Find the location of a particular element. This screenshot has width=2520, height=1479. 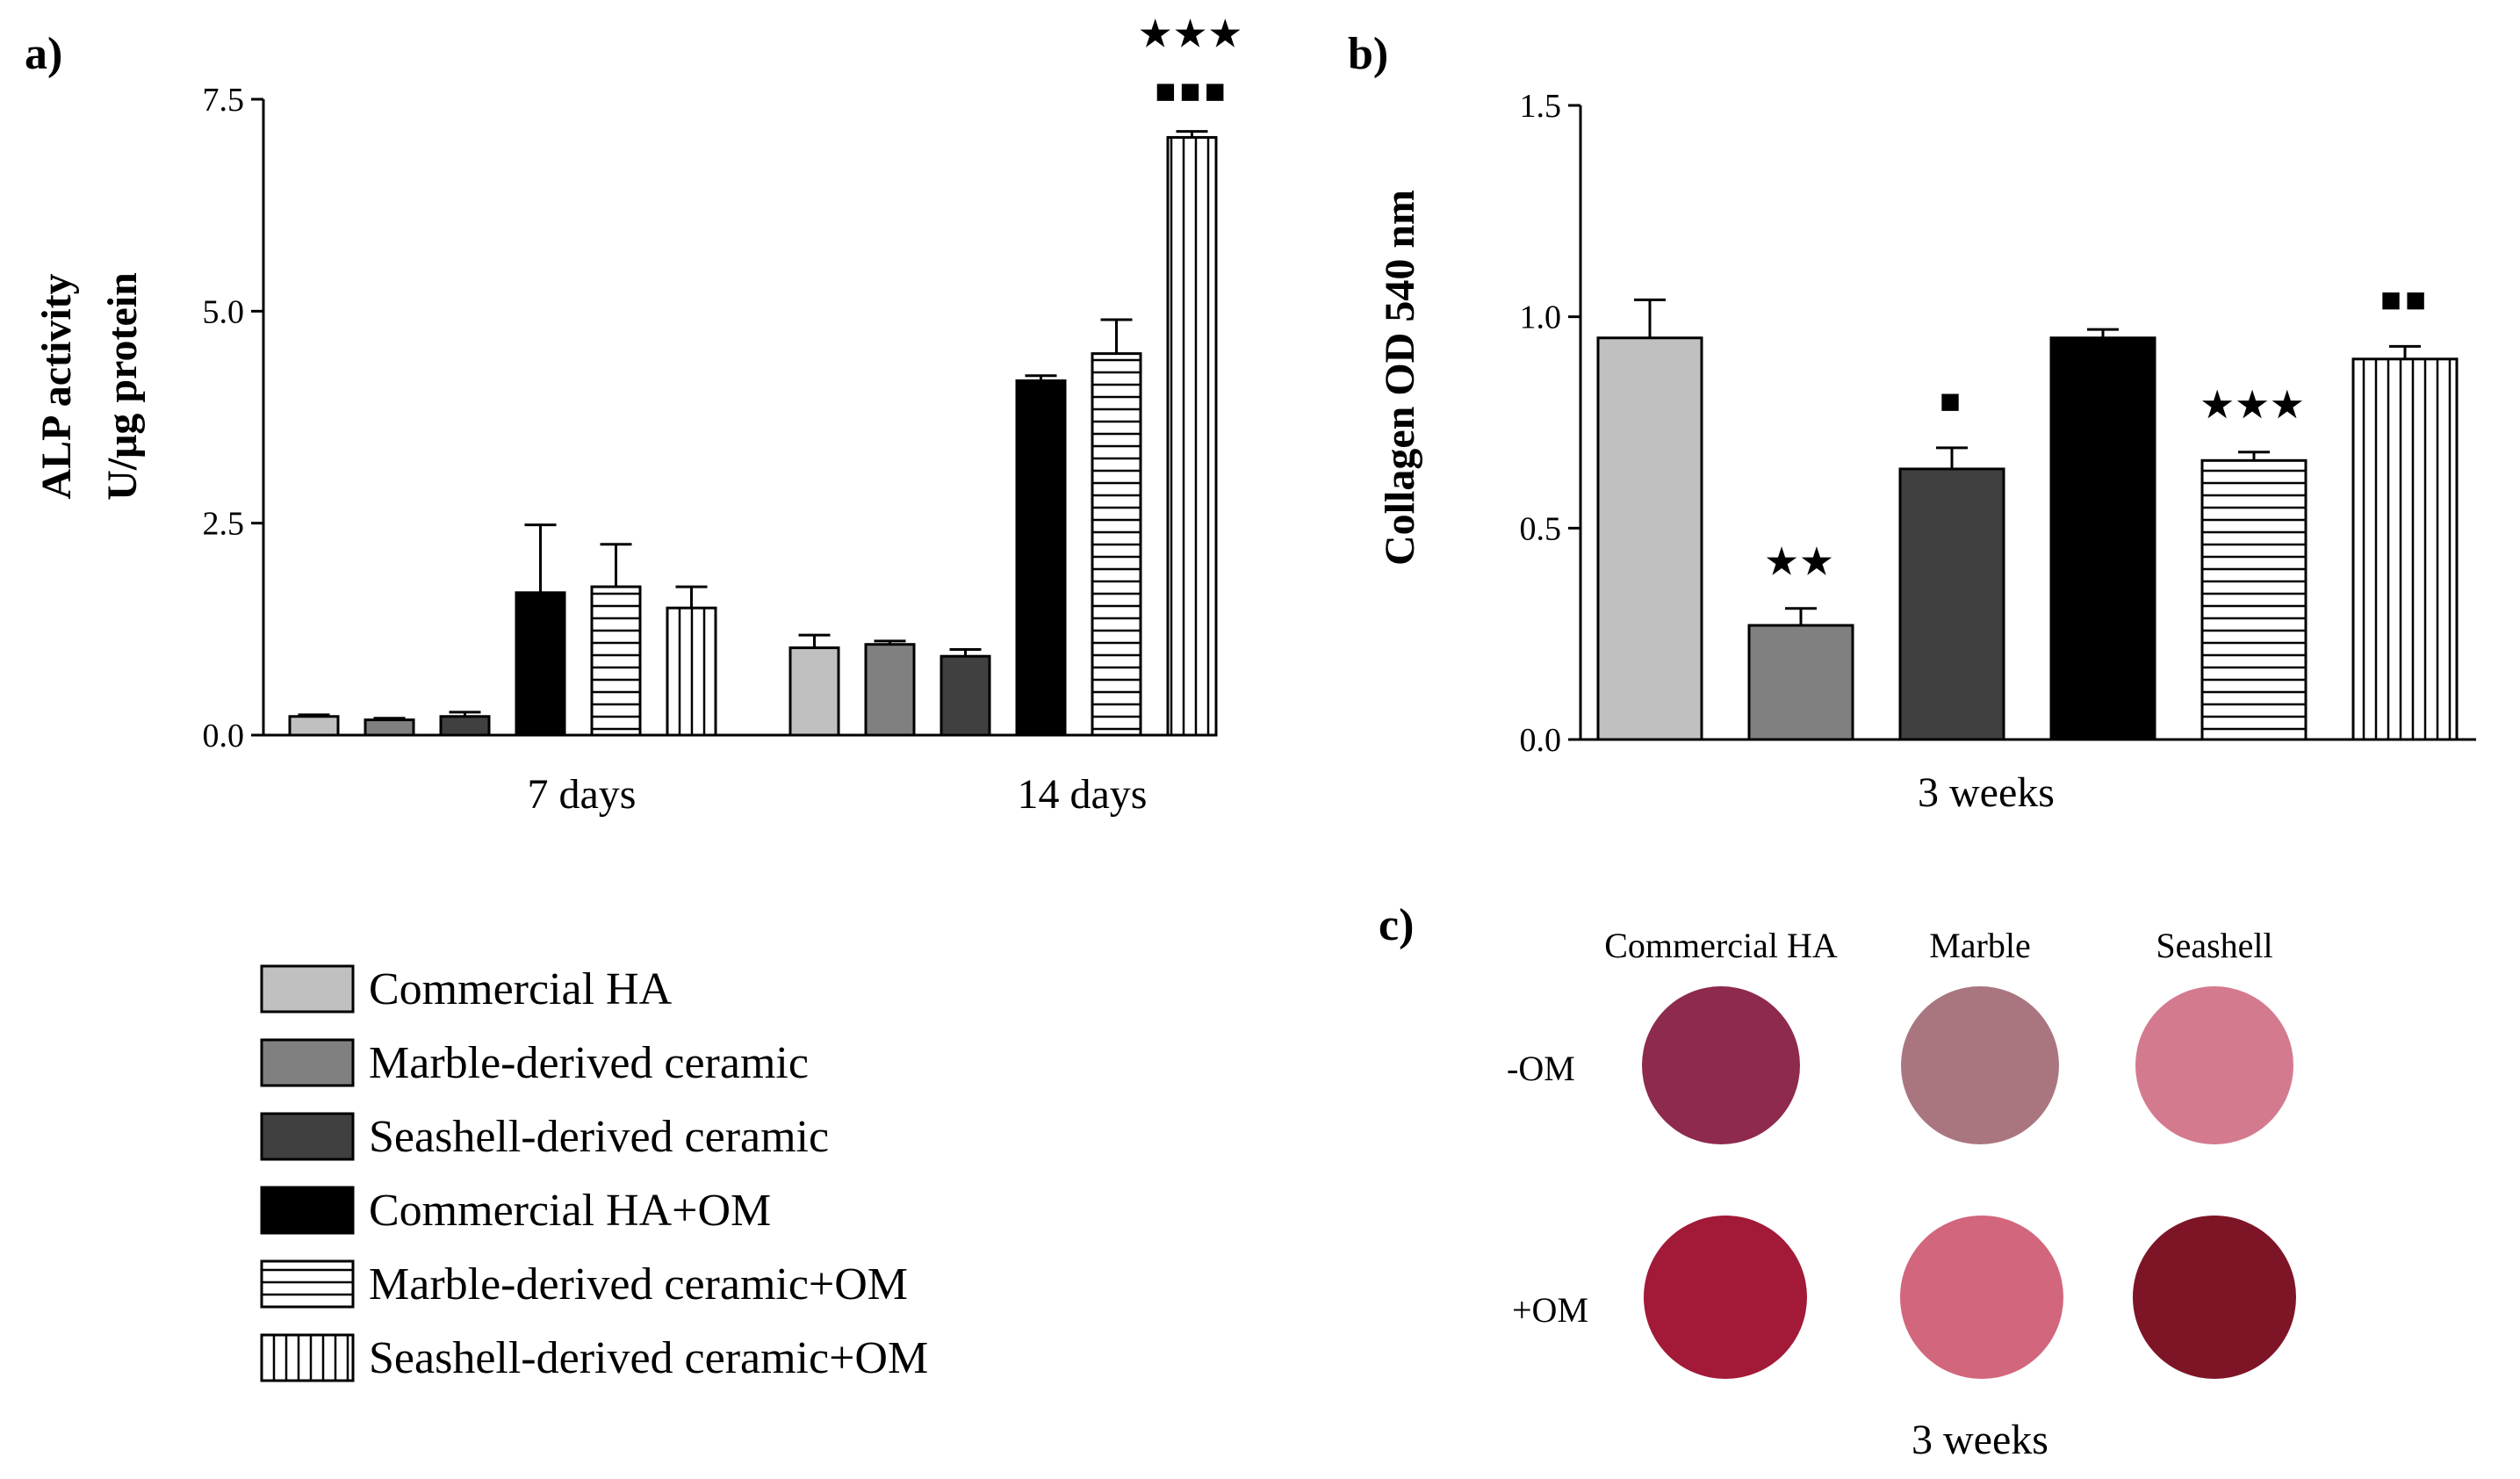

panel-a-label: a) is located at coordinates (43, 54).